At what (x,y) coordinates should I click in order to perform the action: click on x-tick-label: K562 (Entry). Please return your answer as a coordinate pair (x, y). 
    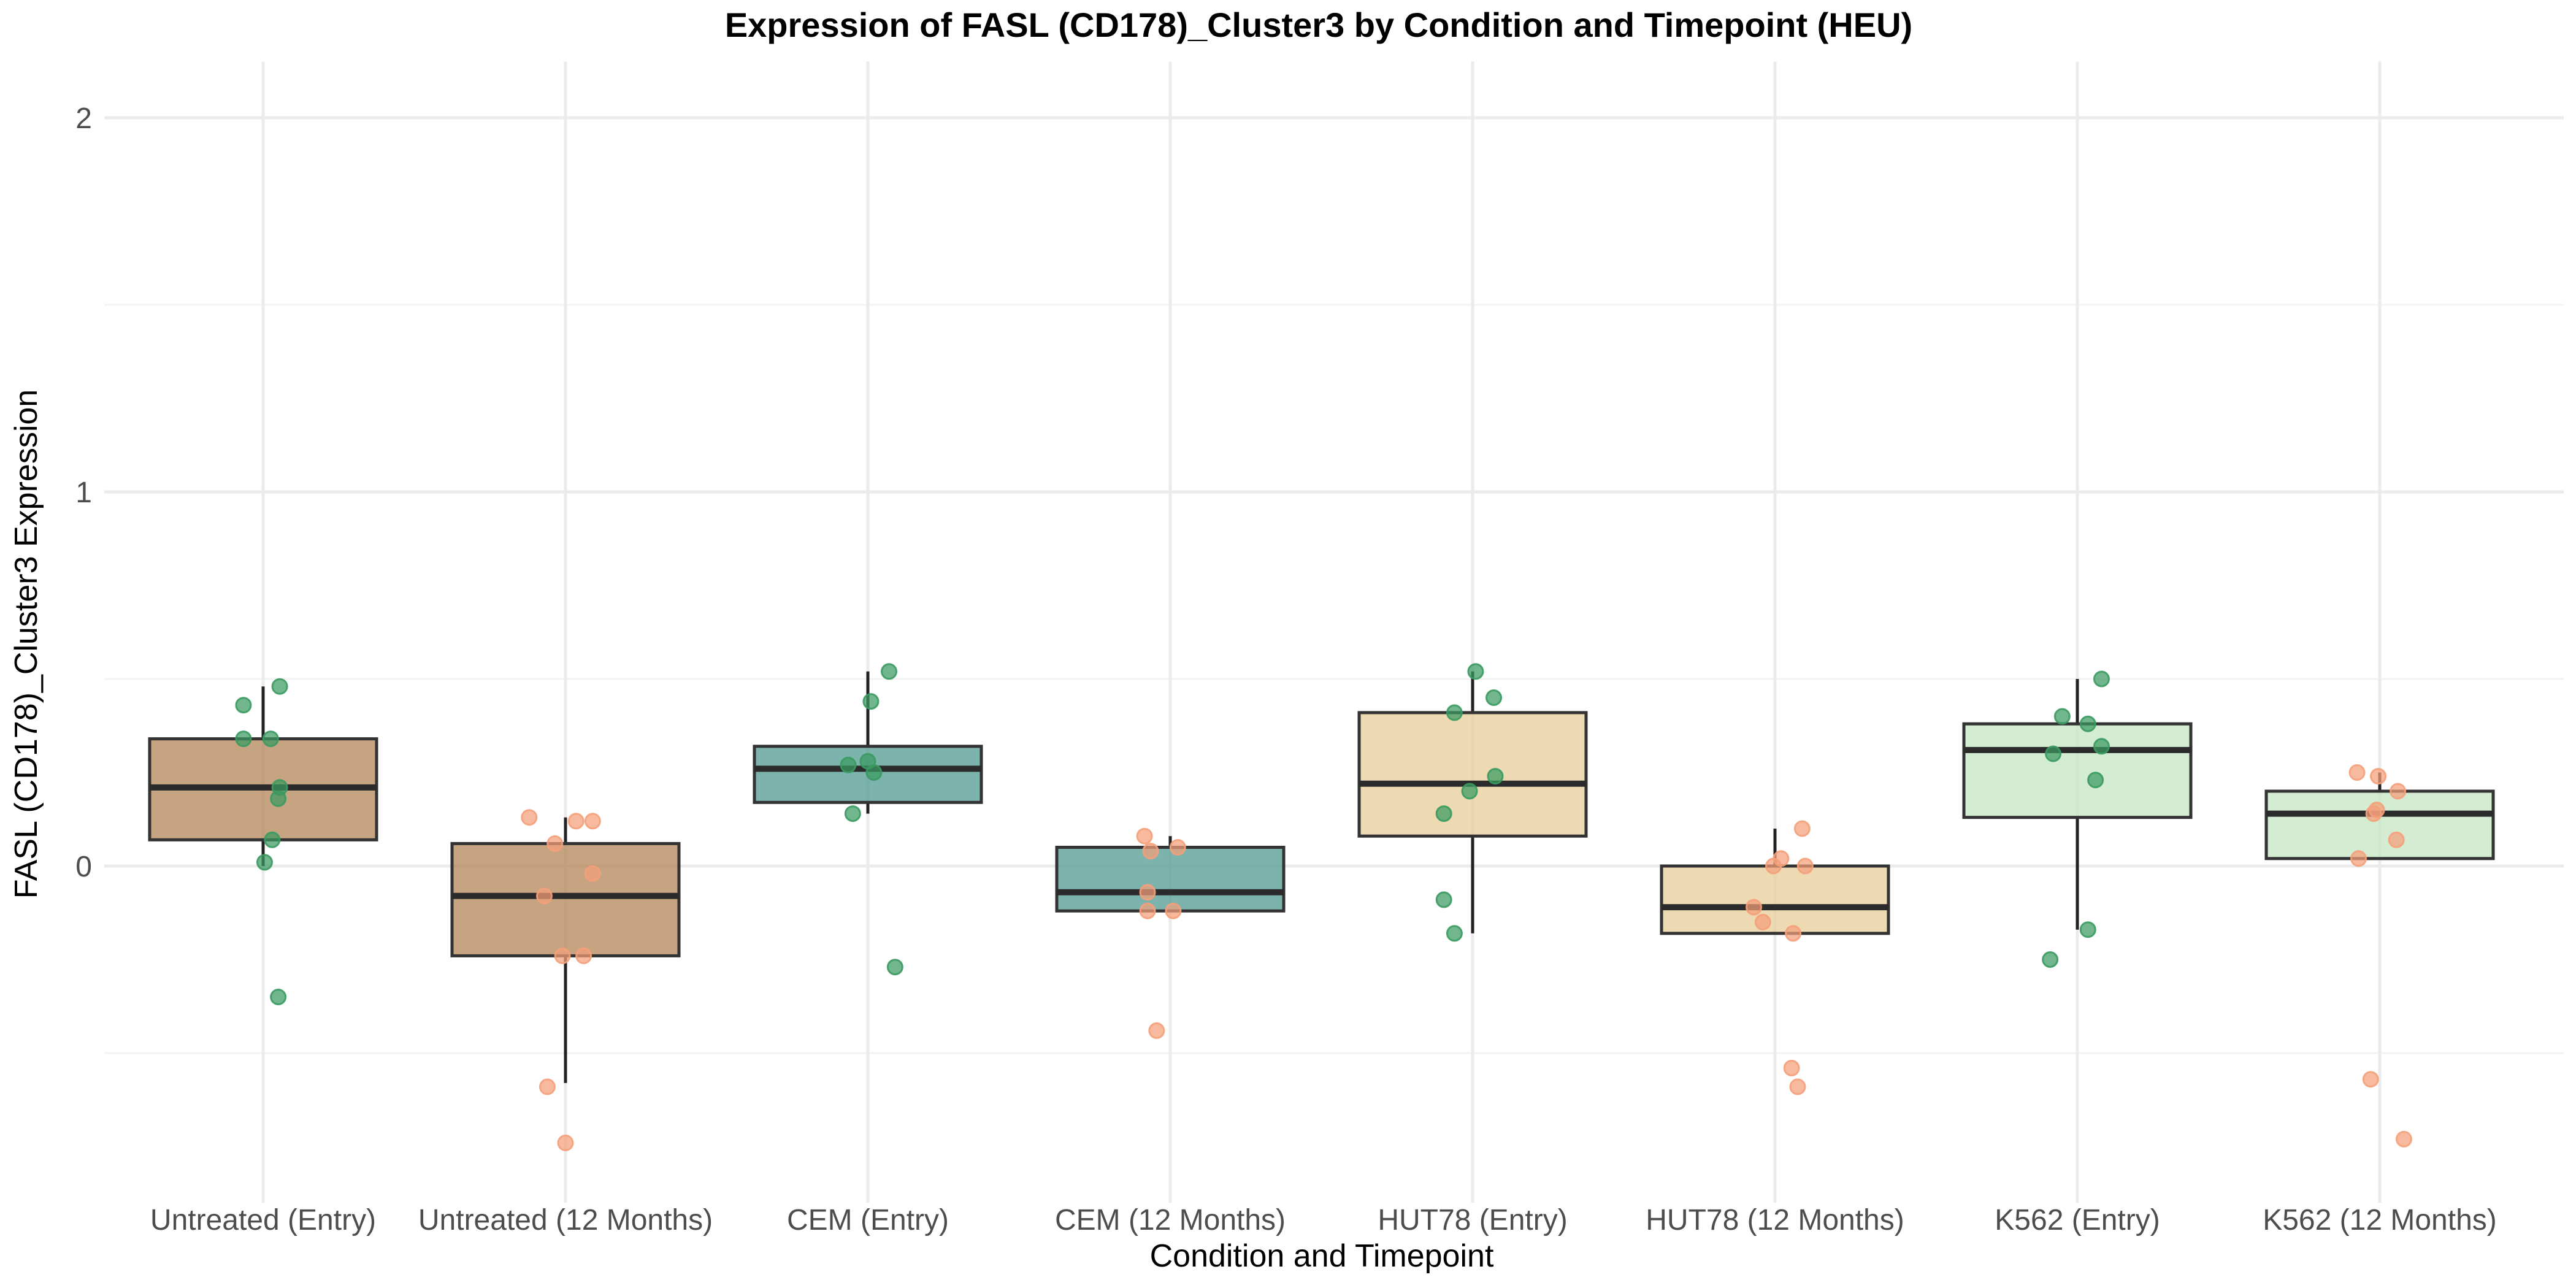
    Looking at the image, I should click on (2077, 1220).